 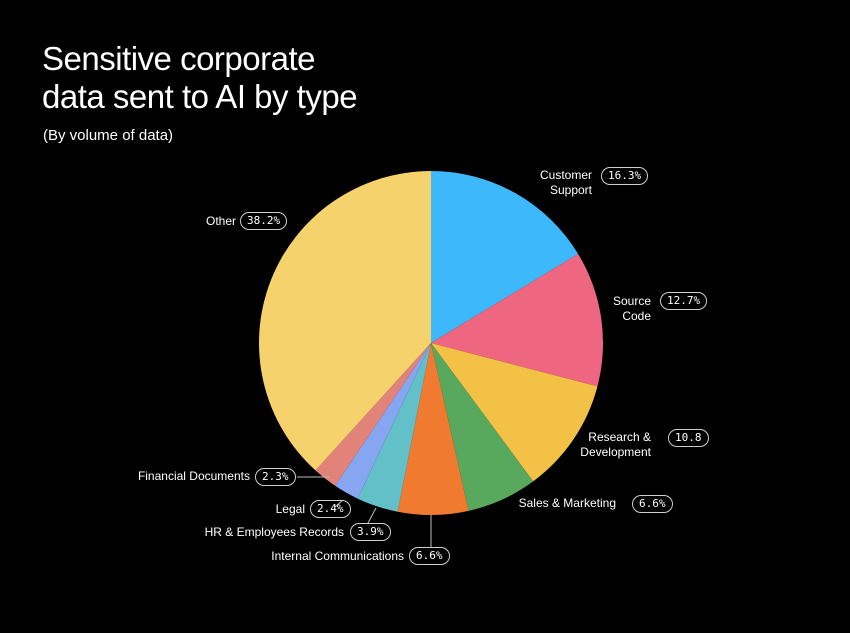 I want to click on value-pill-hr-employees-records: 3.9%, so click(x=370, y=532).